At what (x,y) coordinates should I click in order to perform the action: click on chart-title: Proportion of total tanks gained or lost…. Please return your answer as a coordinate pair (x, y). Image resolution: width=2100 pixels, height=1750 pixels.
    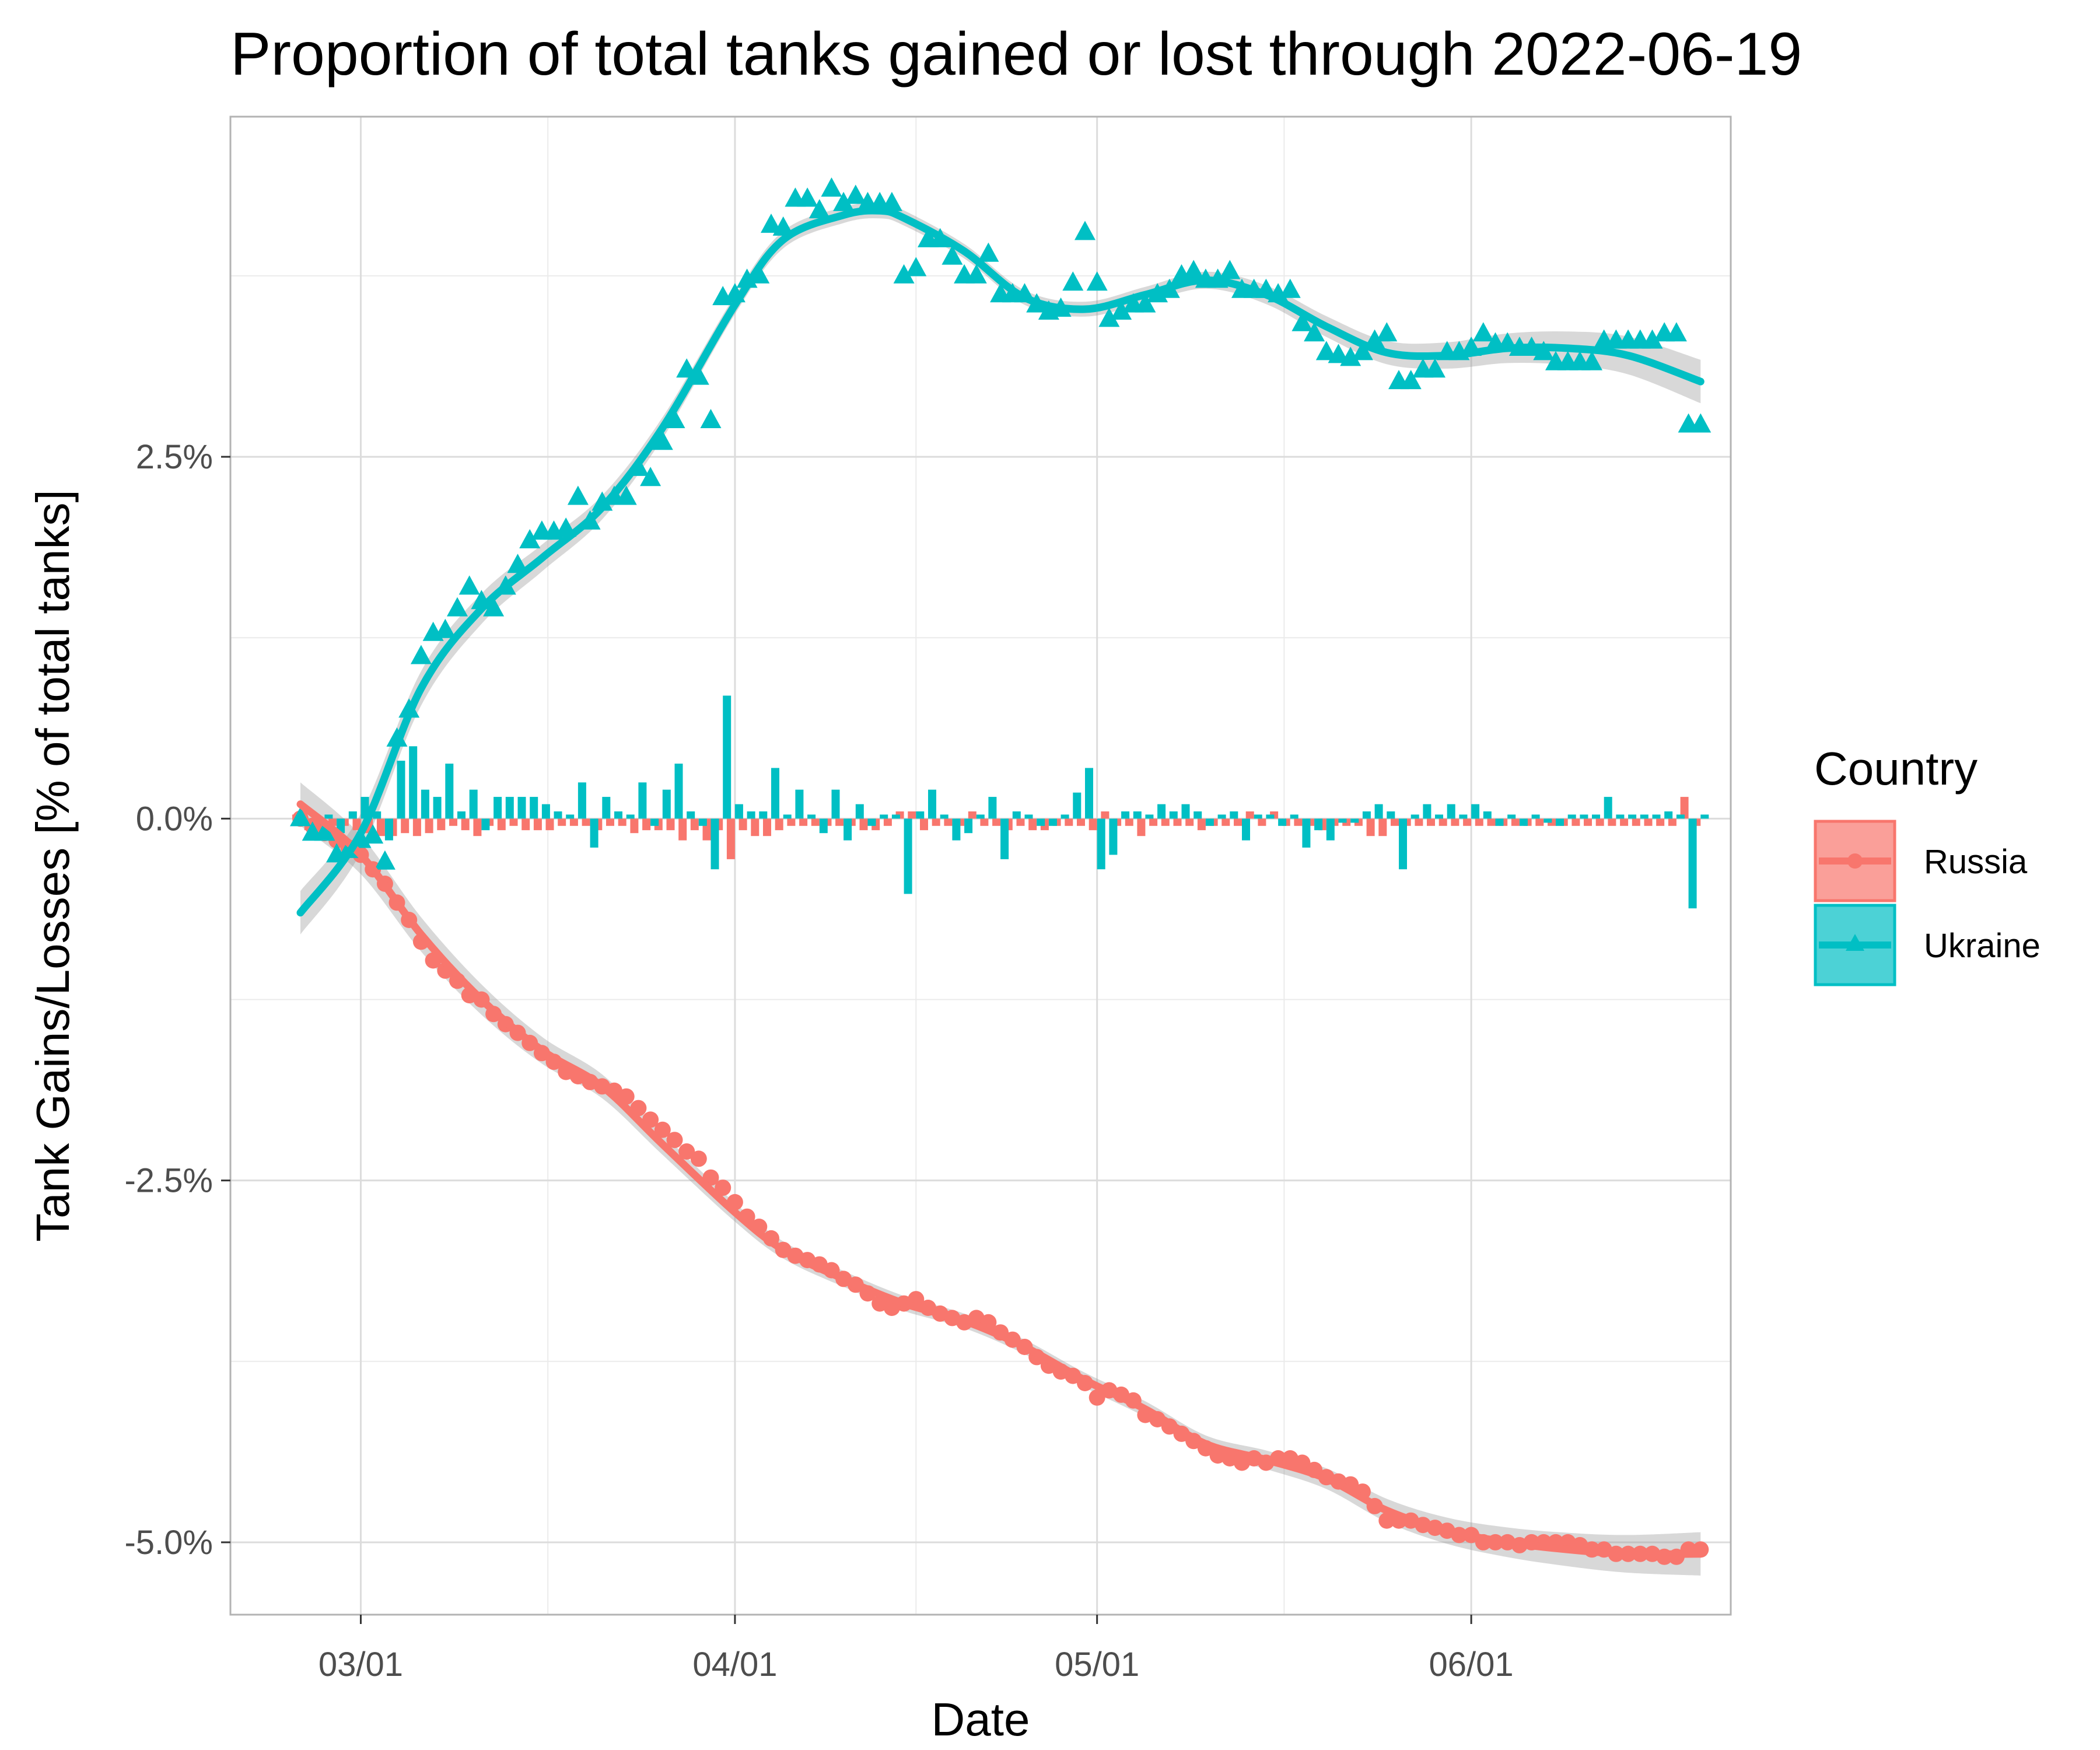
    Looking at the image, I should click on (1016, 54).